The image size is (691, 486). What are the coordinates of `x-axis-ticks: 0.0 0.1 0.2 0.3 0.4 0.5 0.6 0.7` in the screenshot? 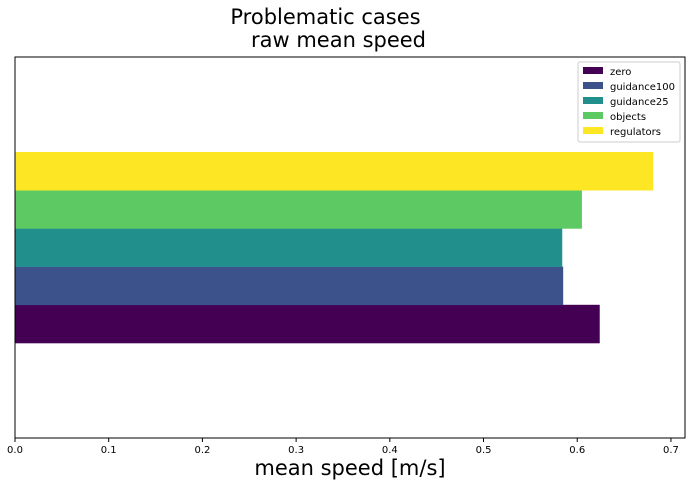 It's located at (343, 447).